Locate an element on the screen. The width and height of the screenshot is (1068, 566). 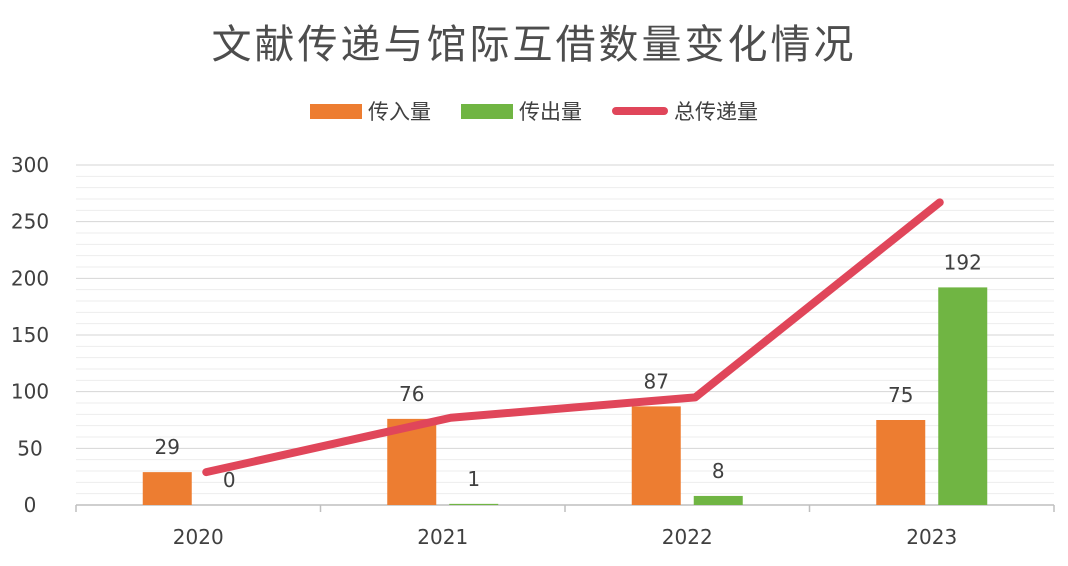
data-label-inbound: 75 is located at coordinates (900, 395).